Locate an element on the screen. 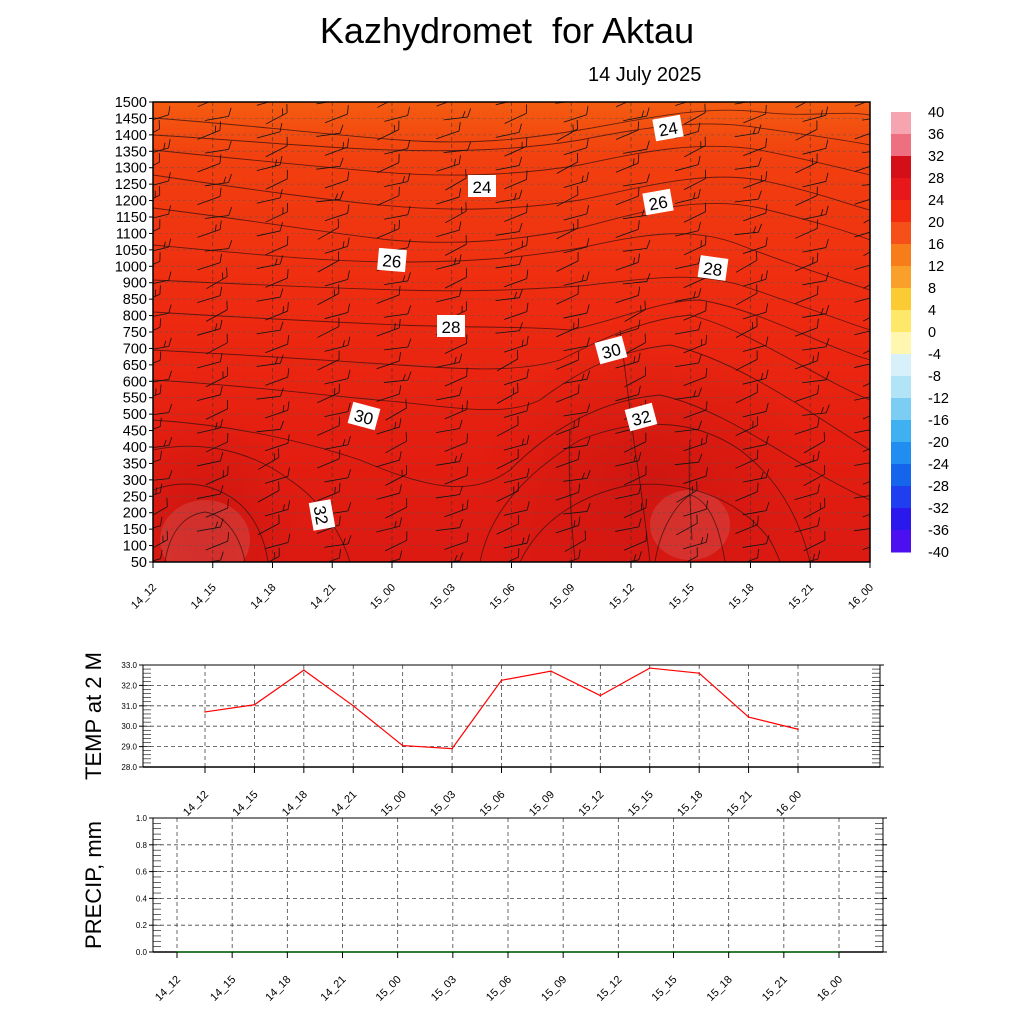 This screenshot has height=1024, width=1024. colorbar-tick-label: -12 is located at coordinates (938, 399).